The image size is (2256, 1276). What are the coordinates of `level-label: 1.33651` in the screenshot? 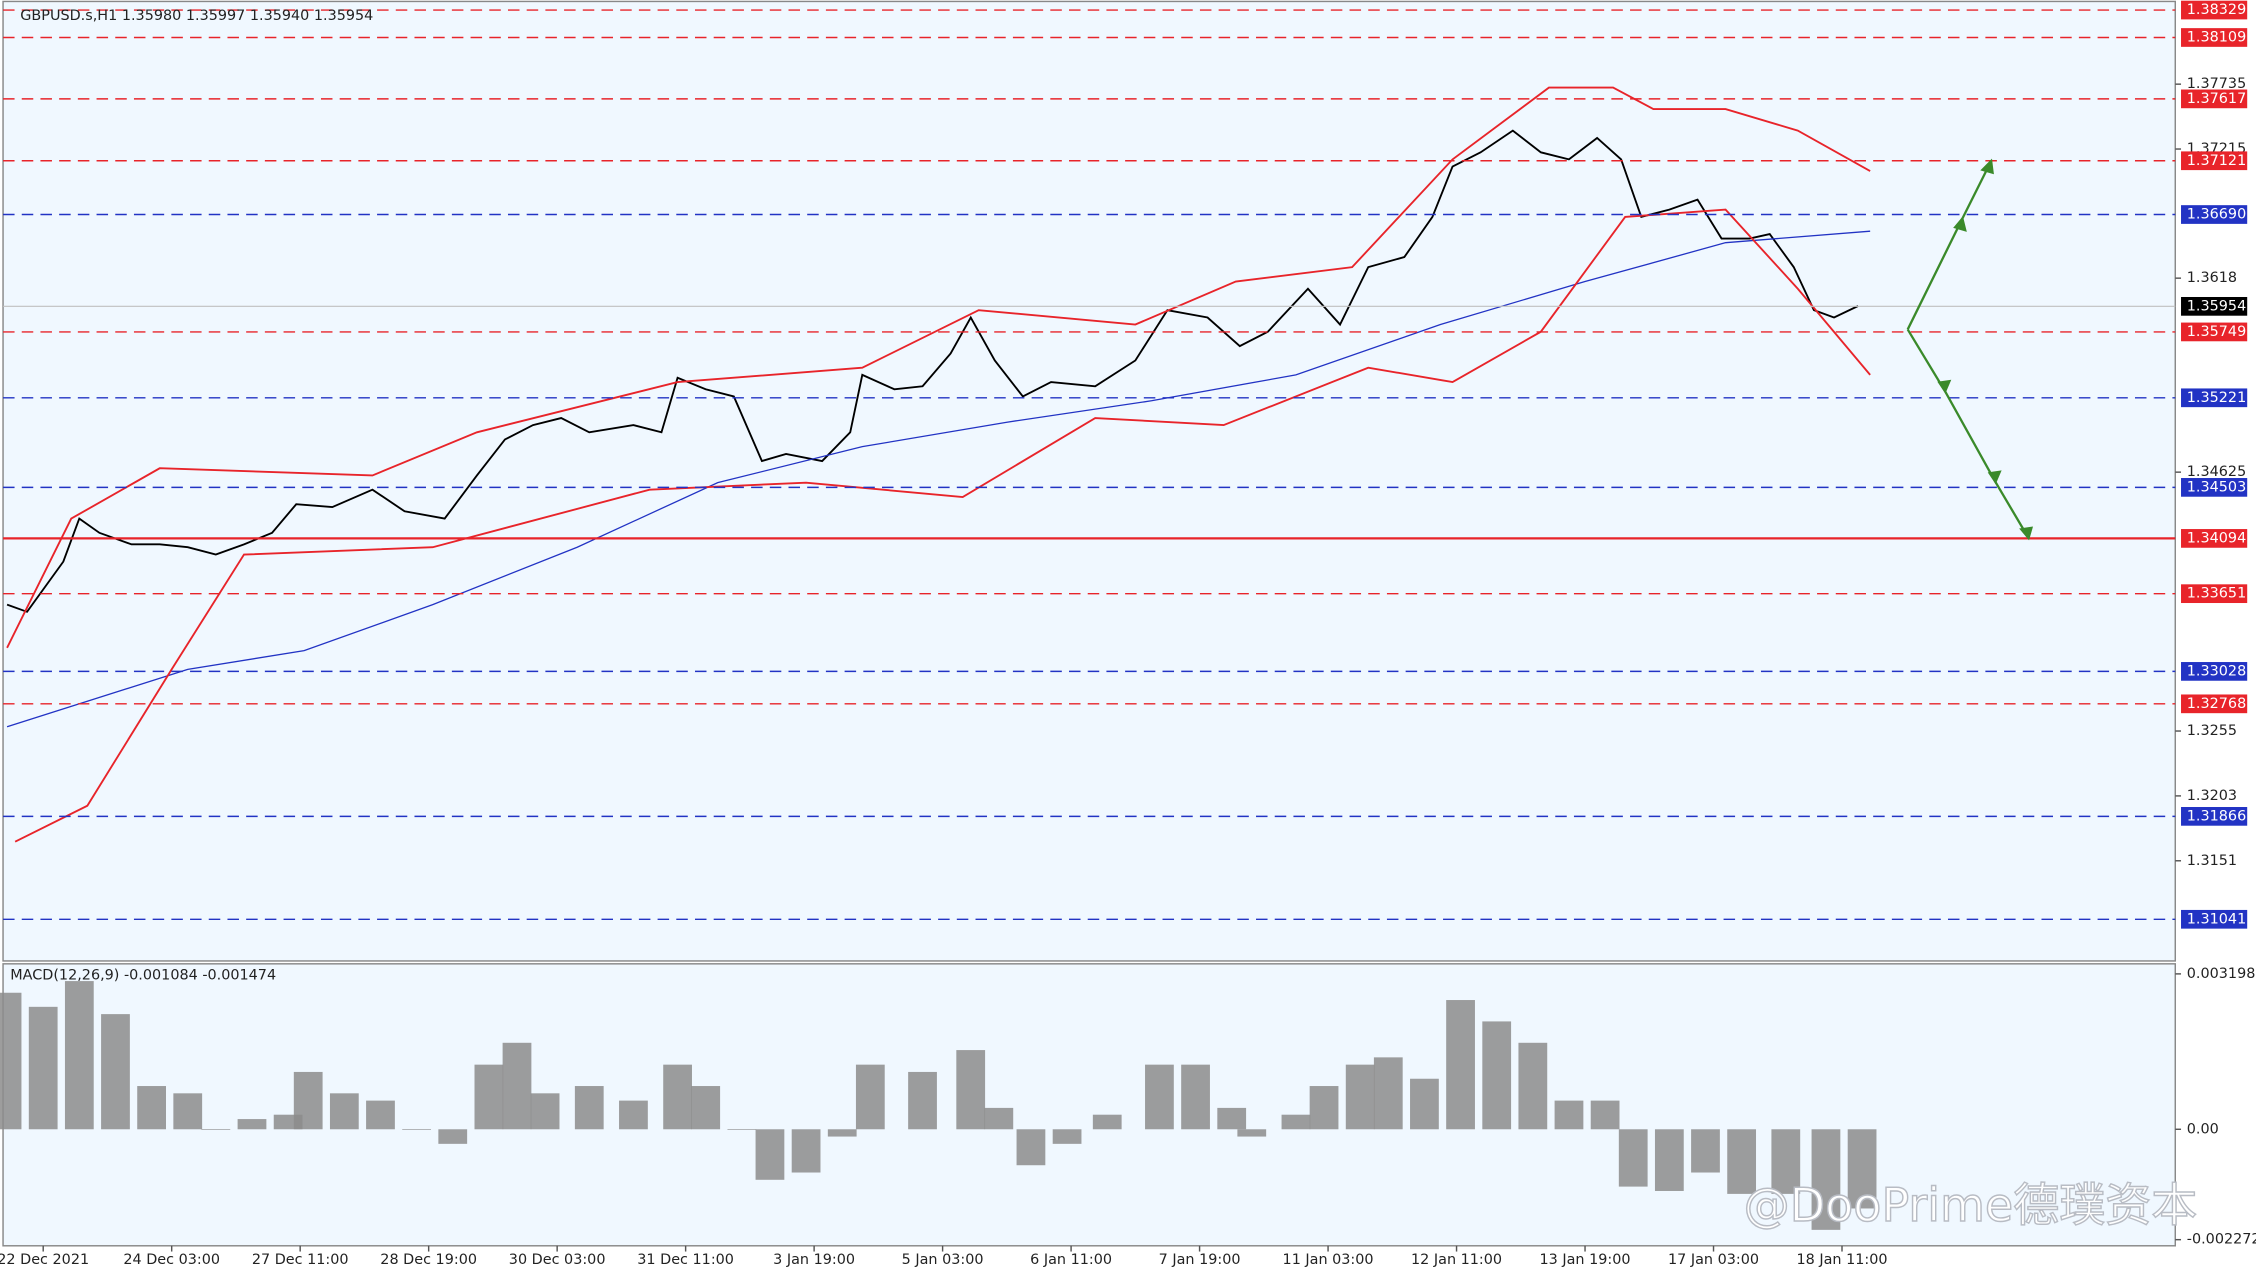 It's located at (2216, 594).